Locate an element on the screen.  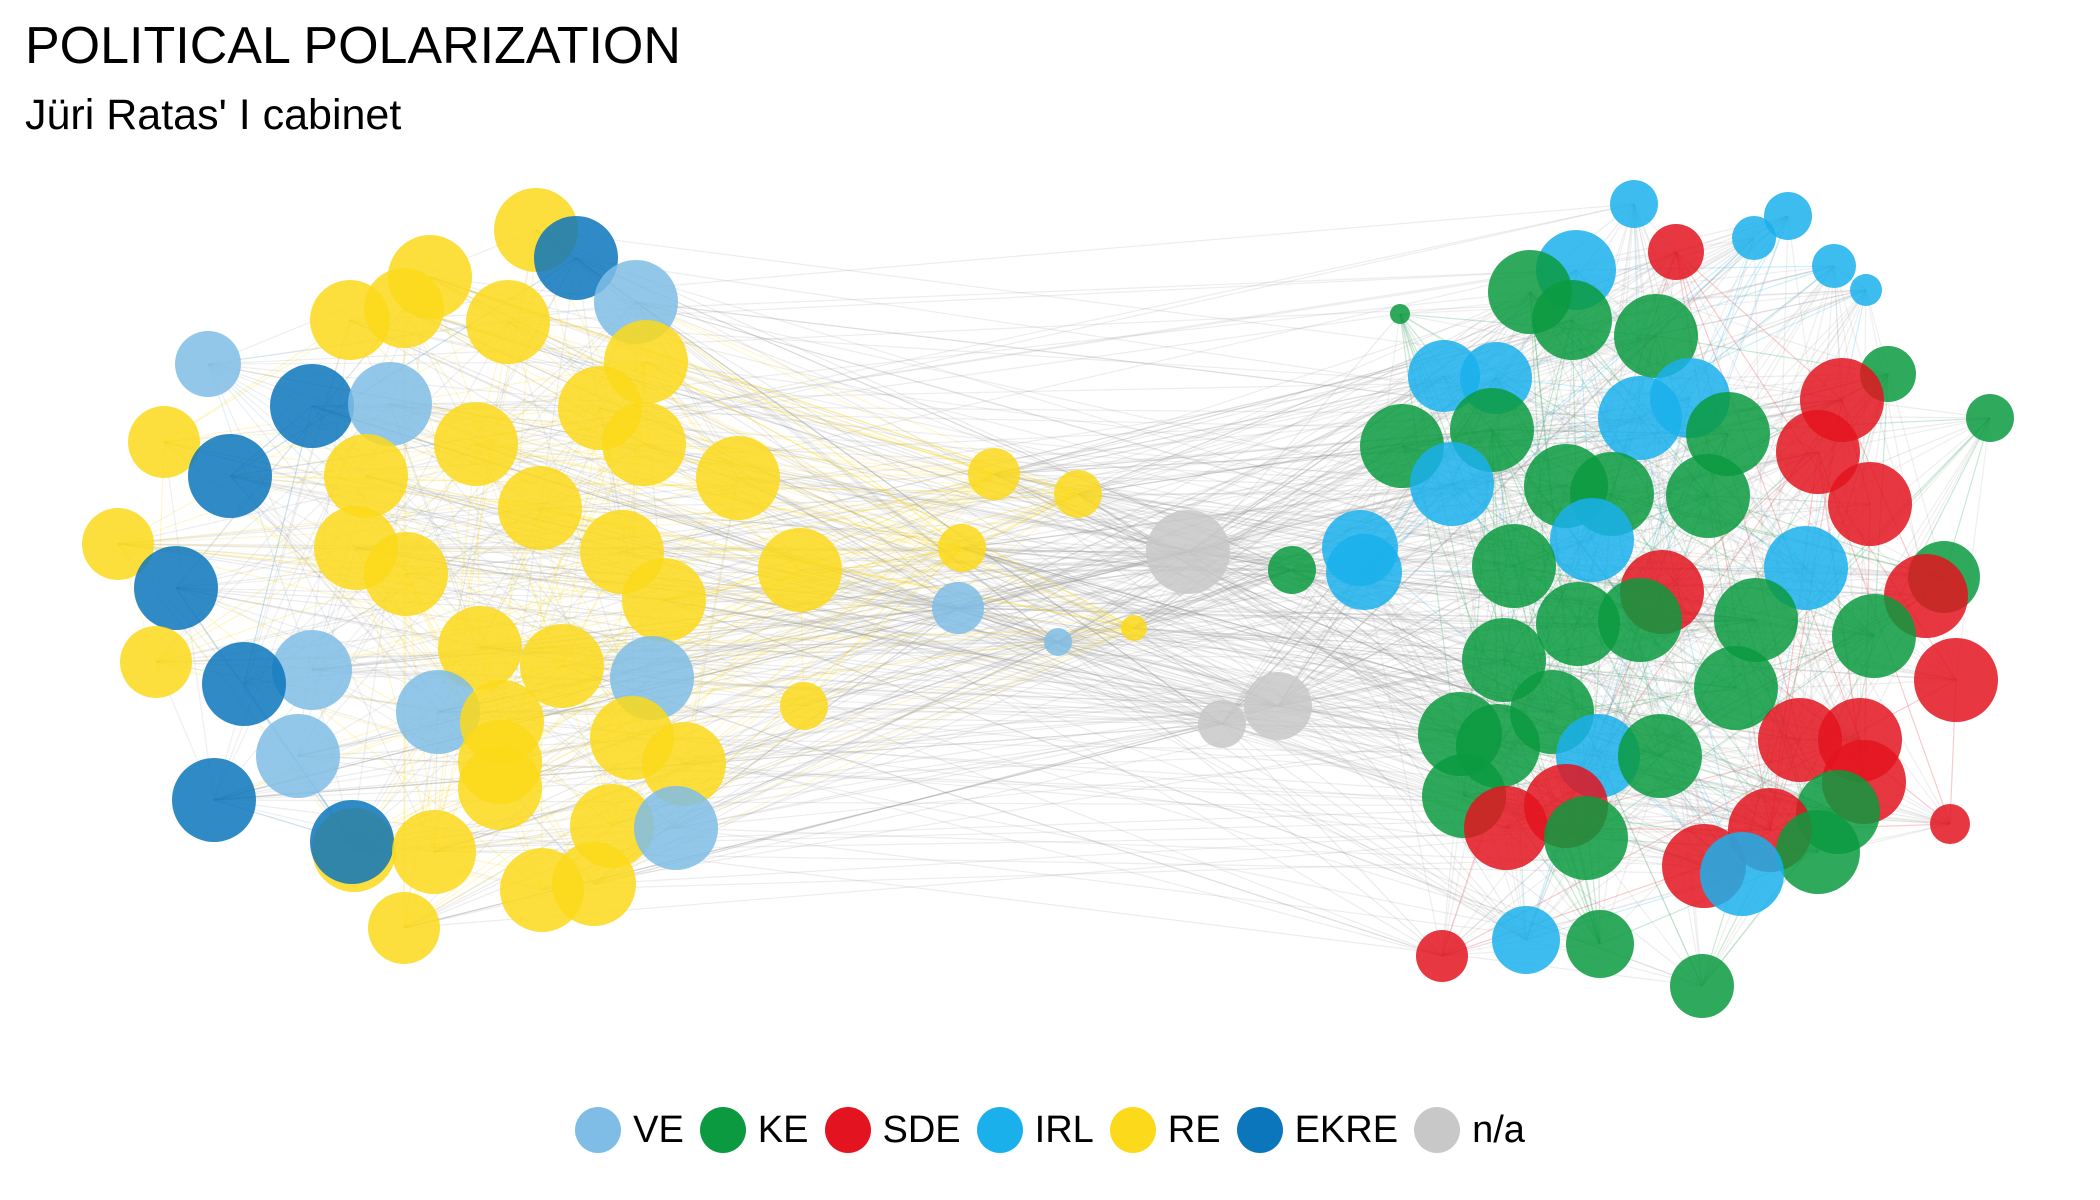
legend-swatch-ekre is located at coordinates (1259, 1130).